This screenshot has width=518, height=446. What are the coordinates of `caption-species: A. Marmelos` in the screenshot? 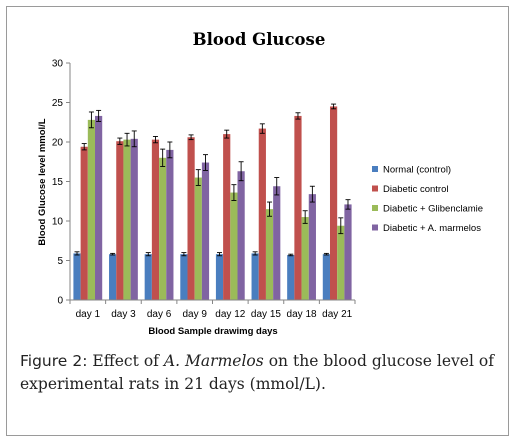 It's located at (213, 361).